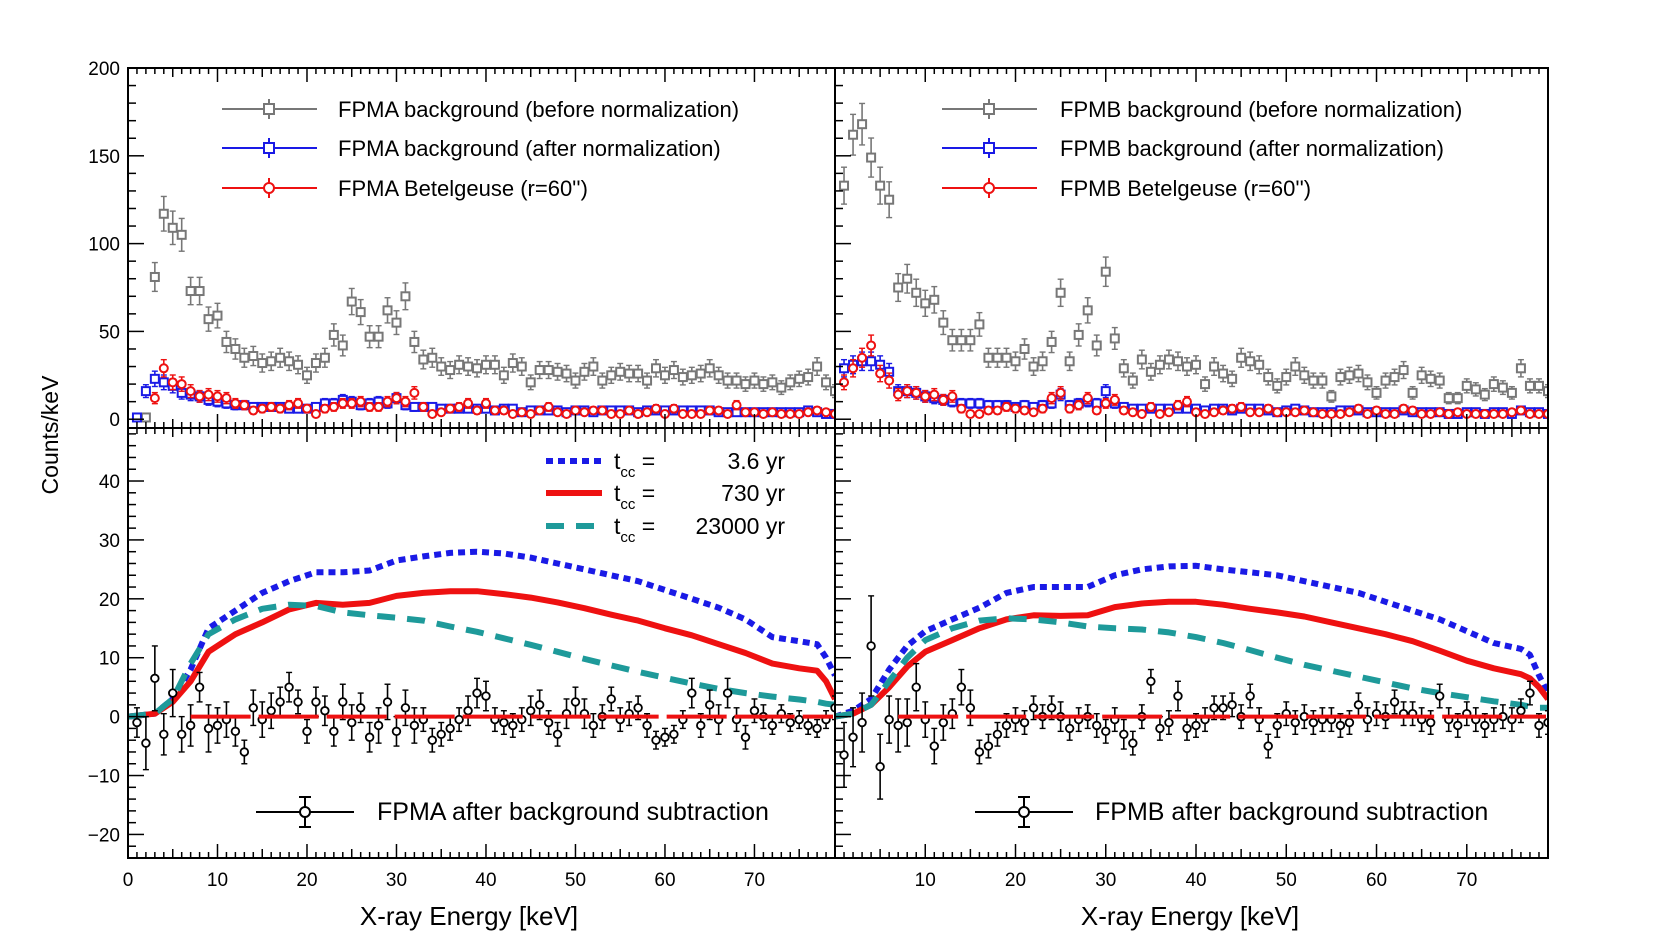  Describe the element at coordinates (485, 880) in the screenshot. I see `x-tick-label: 40` at that location.